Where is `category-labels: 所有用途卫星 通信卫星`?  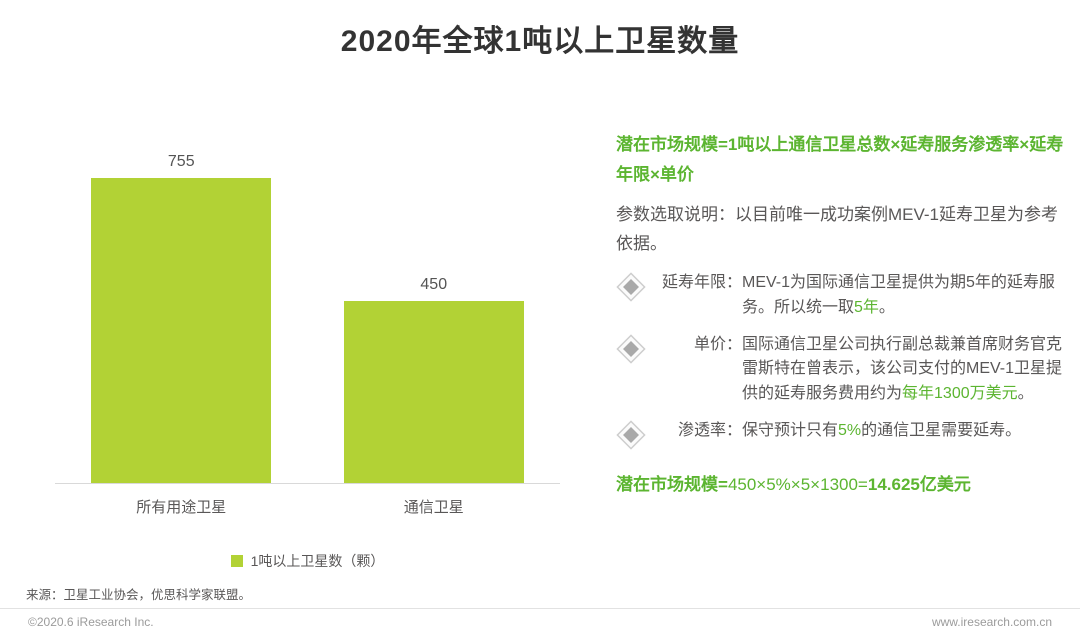 category-labels: 所有用途卫星 通信卫星 is located at coordinates (307, 506).